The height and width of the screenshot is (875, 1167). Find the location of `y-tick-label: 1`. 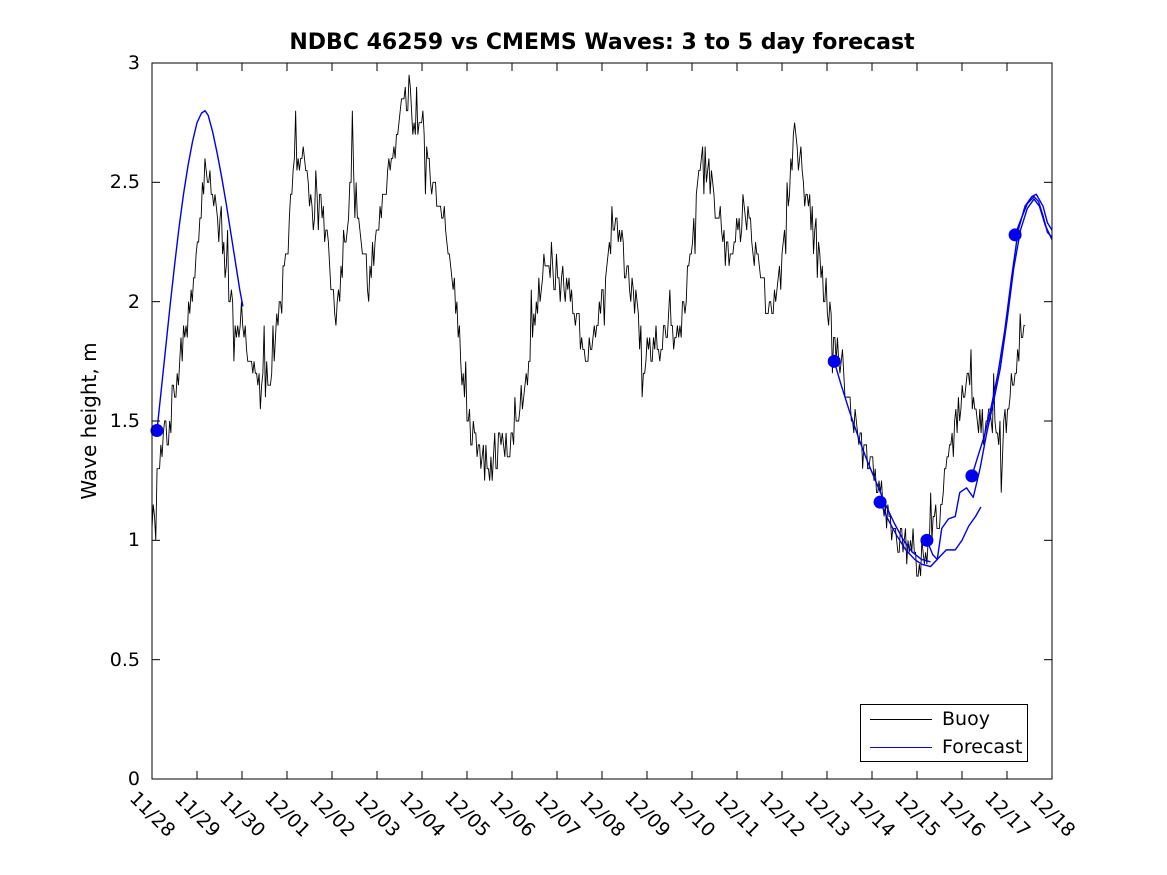

y-tick-label: 1 is located at coordinates (133, 540).